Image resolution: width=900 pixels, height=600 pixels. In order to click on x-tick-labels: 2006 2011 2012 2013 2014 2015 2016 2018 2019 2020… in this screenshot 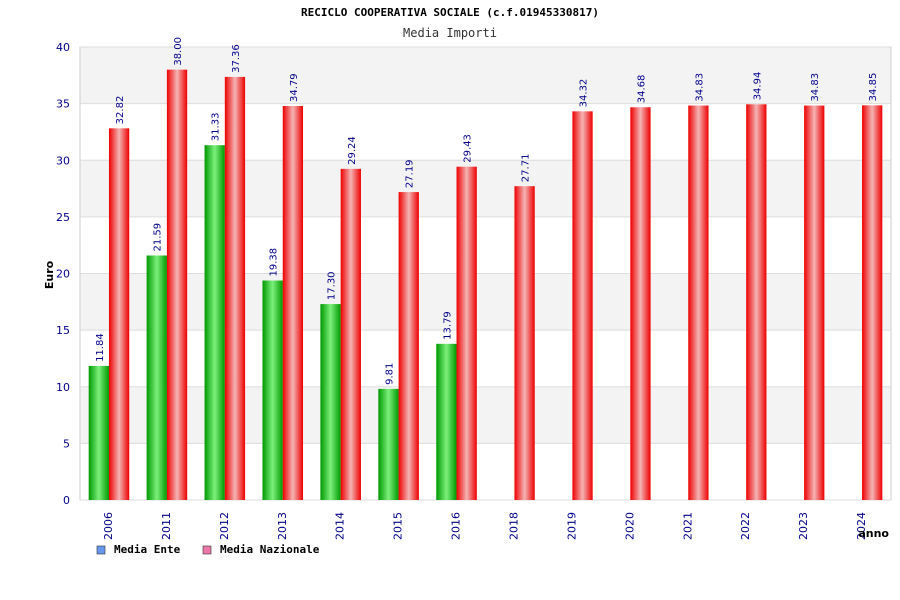, I will do `click(485, 526)`.